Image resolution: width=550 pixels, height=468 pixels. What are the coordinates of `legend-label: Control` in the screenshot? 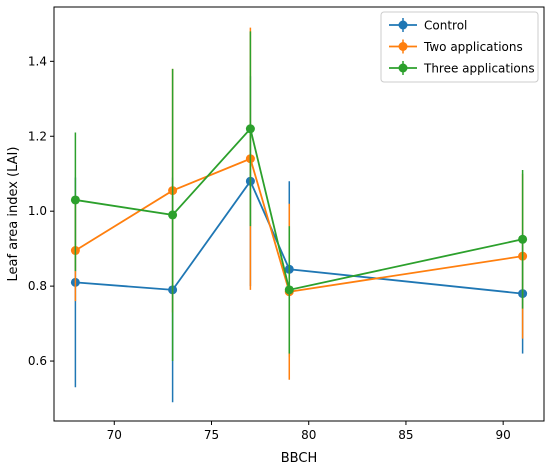 It's located at (445, 26).